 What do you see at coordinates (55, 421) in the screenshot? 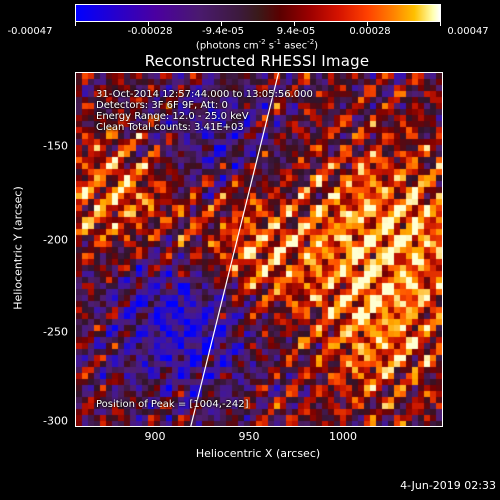
I see `y-tick-label: -300` at bounding box center [55, 421].